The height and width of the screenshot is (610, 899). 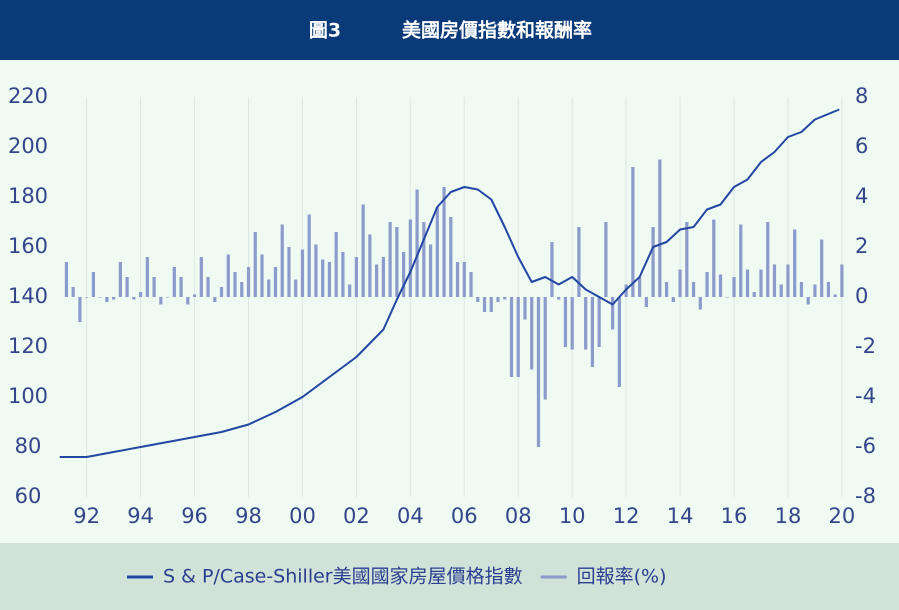 I want to click on legend-label: S & P/Case-Shiller美國國家房屋價格指數, so click(x=343, y=577).